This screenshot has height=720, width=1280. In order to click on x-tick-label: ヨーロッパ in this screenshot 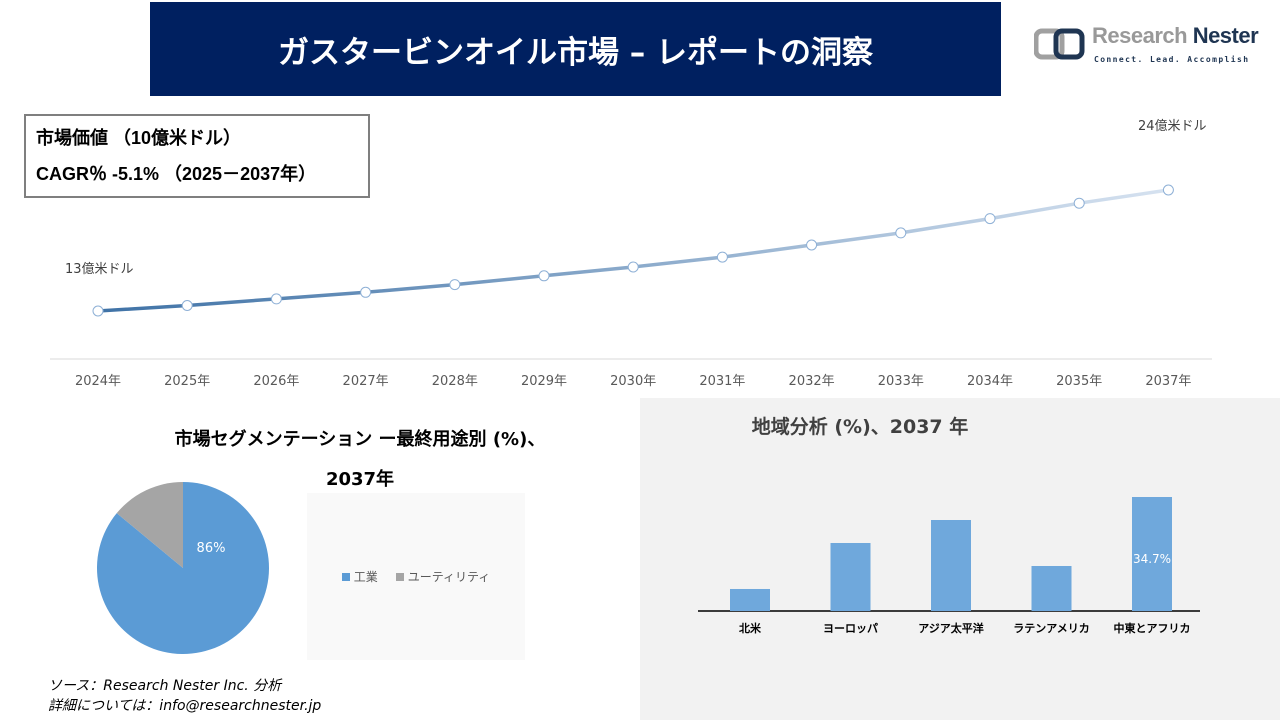, I will do `click(850, 628)`.